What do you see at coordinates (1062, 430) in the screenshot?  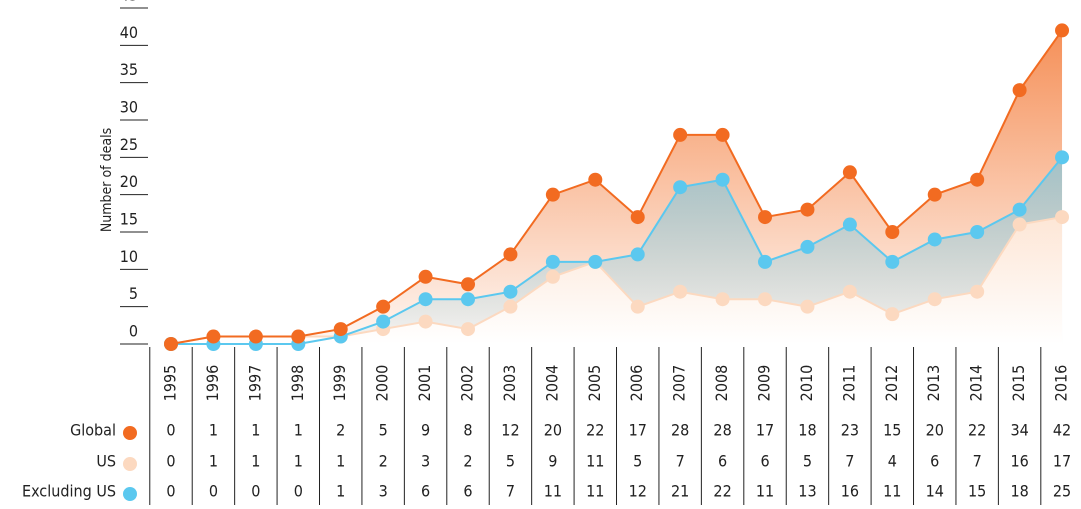 I see `table-value: 42` at bounding box center [1062, 430].